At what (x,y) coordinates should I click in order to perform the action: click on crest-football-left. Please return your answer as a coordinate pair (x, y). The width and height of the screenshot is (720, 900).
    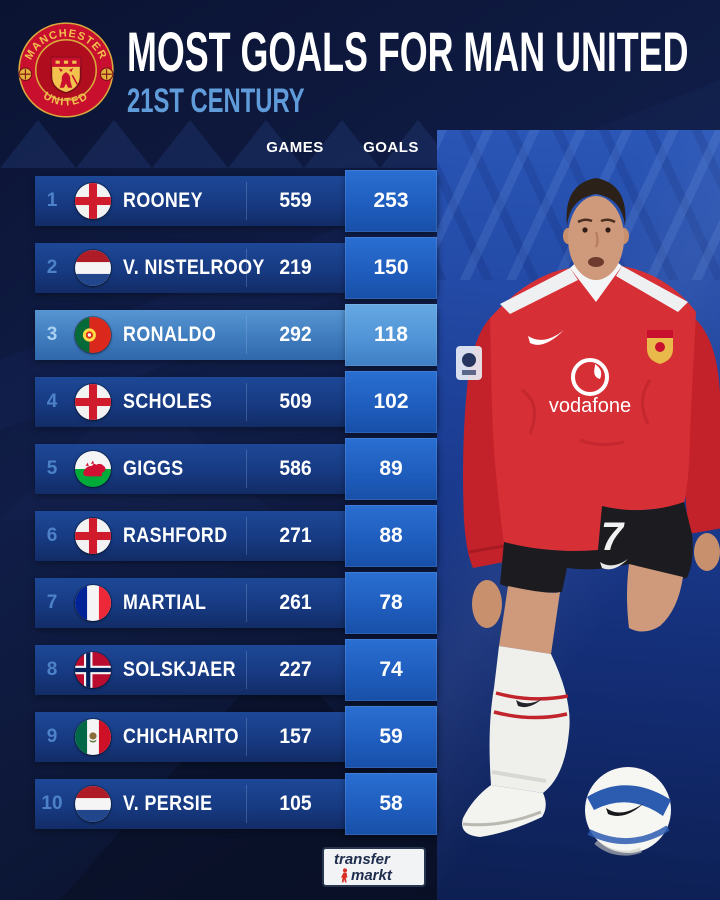
    Looking at the image, I should click on (25, 74).